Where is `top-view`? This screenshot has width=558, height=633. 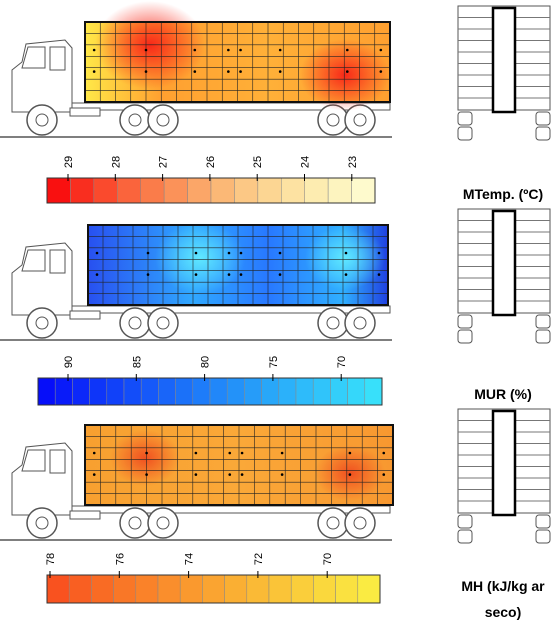 top-view is located at coordinates (504, 73).